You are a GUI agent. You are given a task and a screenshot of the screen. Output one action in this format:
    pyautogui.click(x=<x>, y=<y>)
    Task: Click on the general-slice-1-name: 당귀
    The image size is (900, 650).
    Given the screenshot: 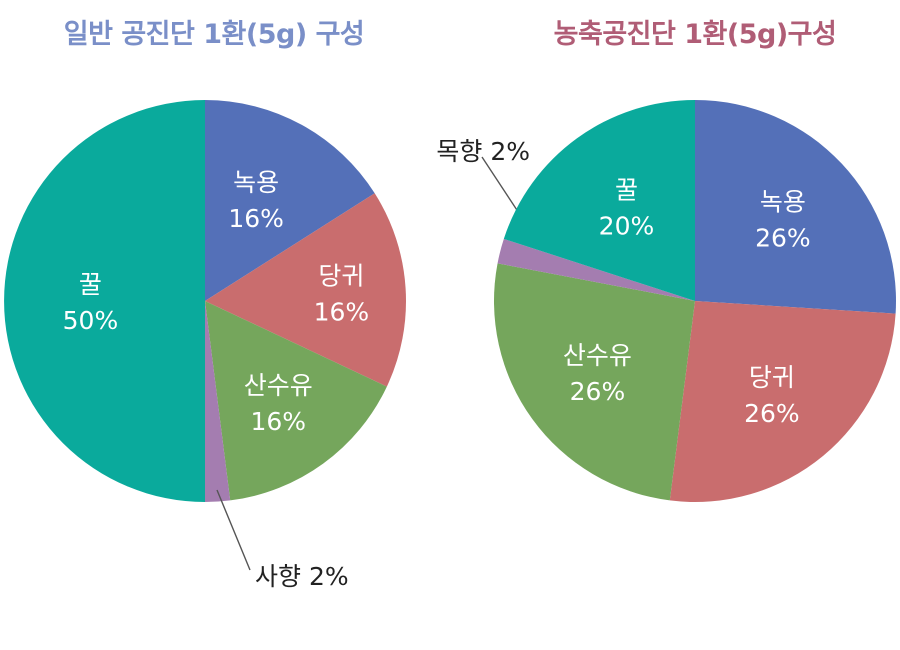 What is the action you would take?
    pyautogui.click(x=341, y=275)
    